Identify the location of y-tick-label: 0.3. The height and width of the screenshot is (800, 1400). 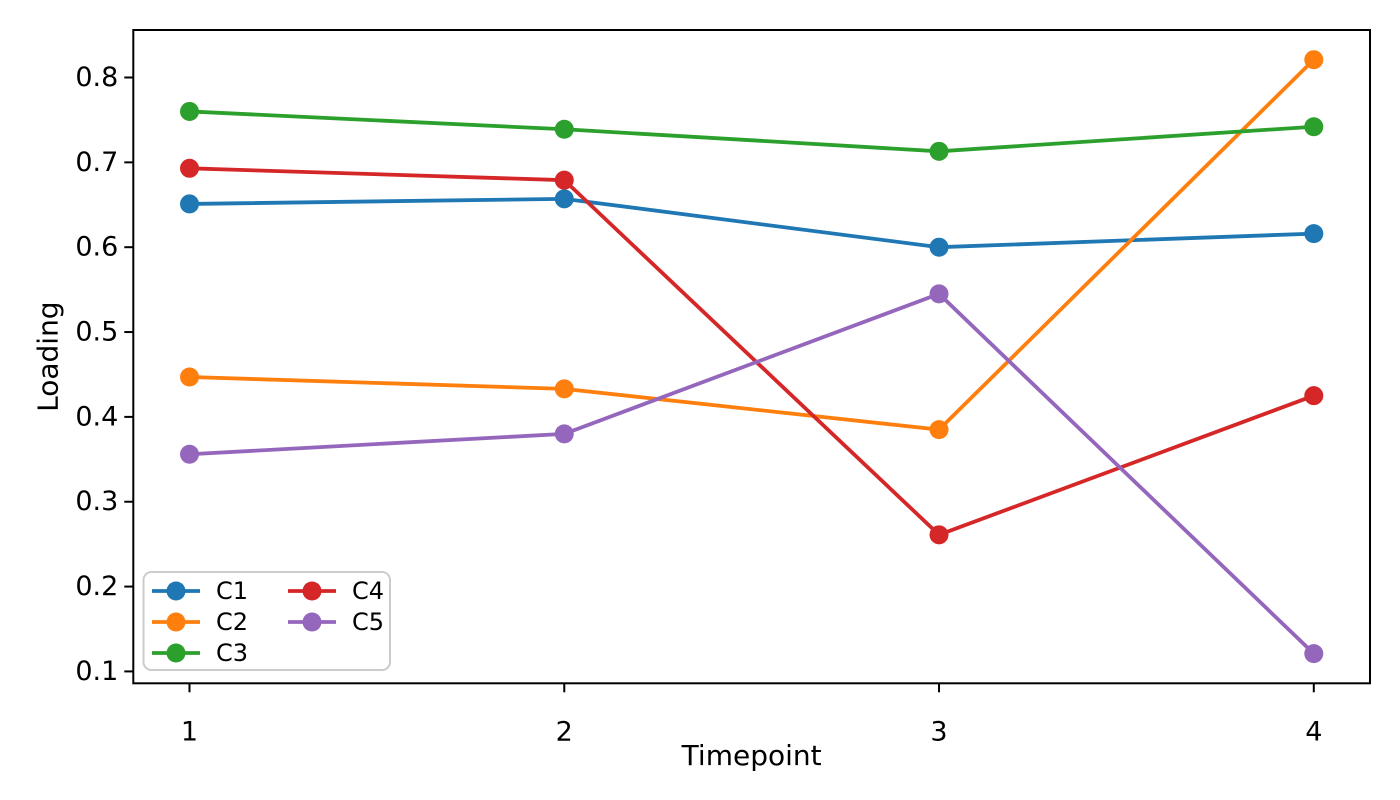
(96, 501).